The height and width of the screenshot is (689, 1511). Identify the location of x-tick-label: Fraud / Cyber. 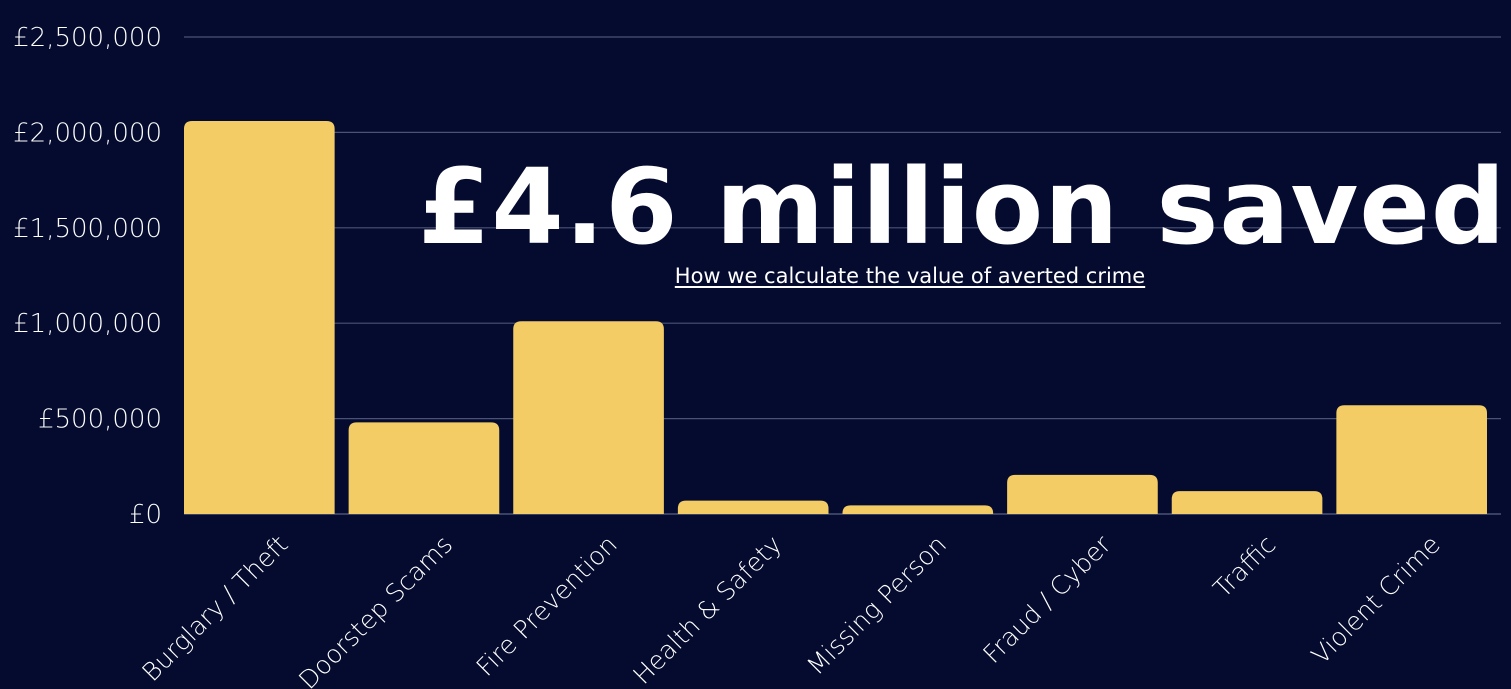
(1047, 599).